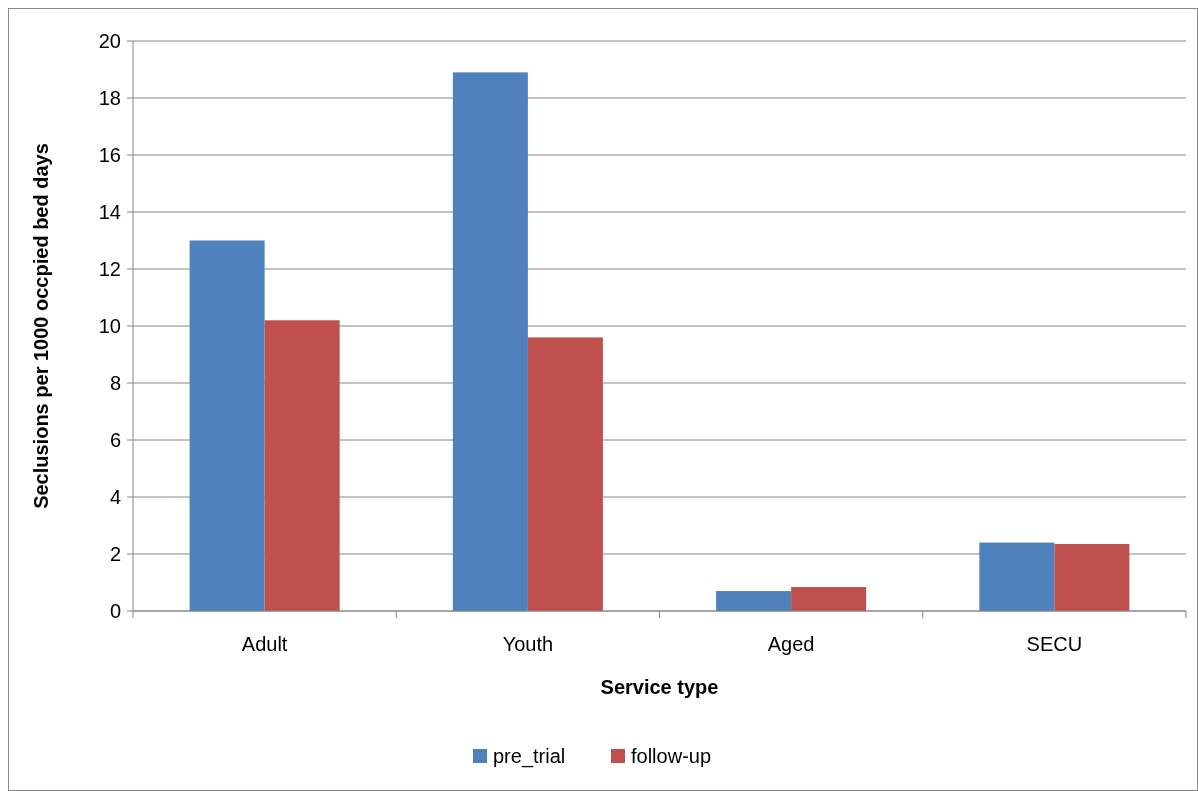 The image size is (1198, 791). Describe the element at coordinates (671, 756) in the screenshot. I see `legend-label: follow-up` at that location.